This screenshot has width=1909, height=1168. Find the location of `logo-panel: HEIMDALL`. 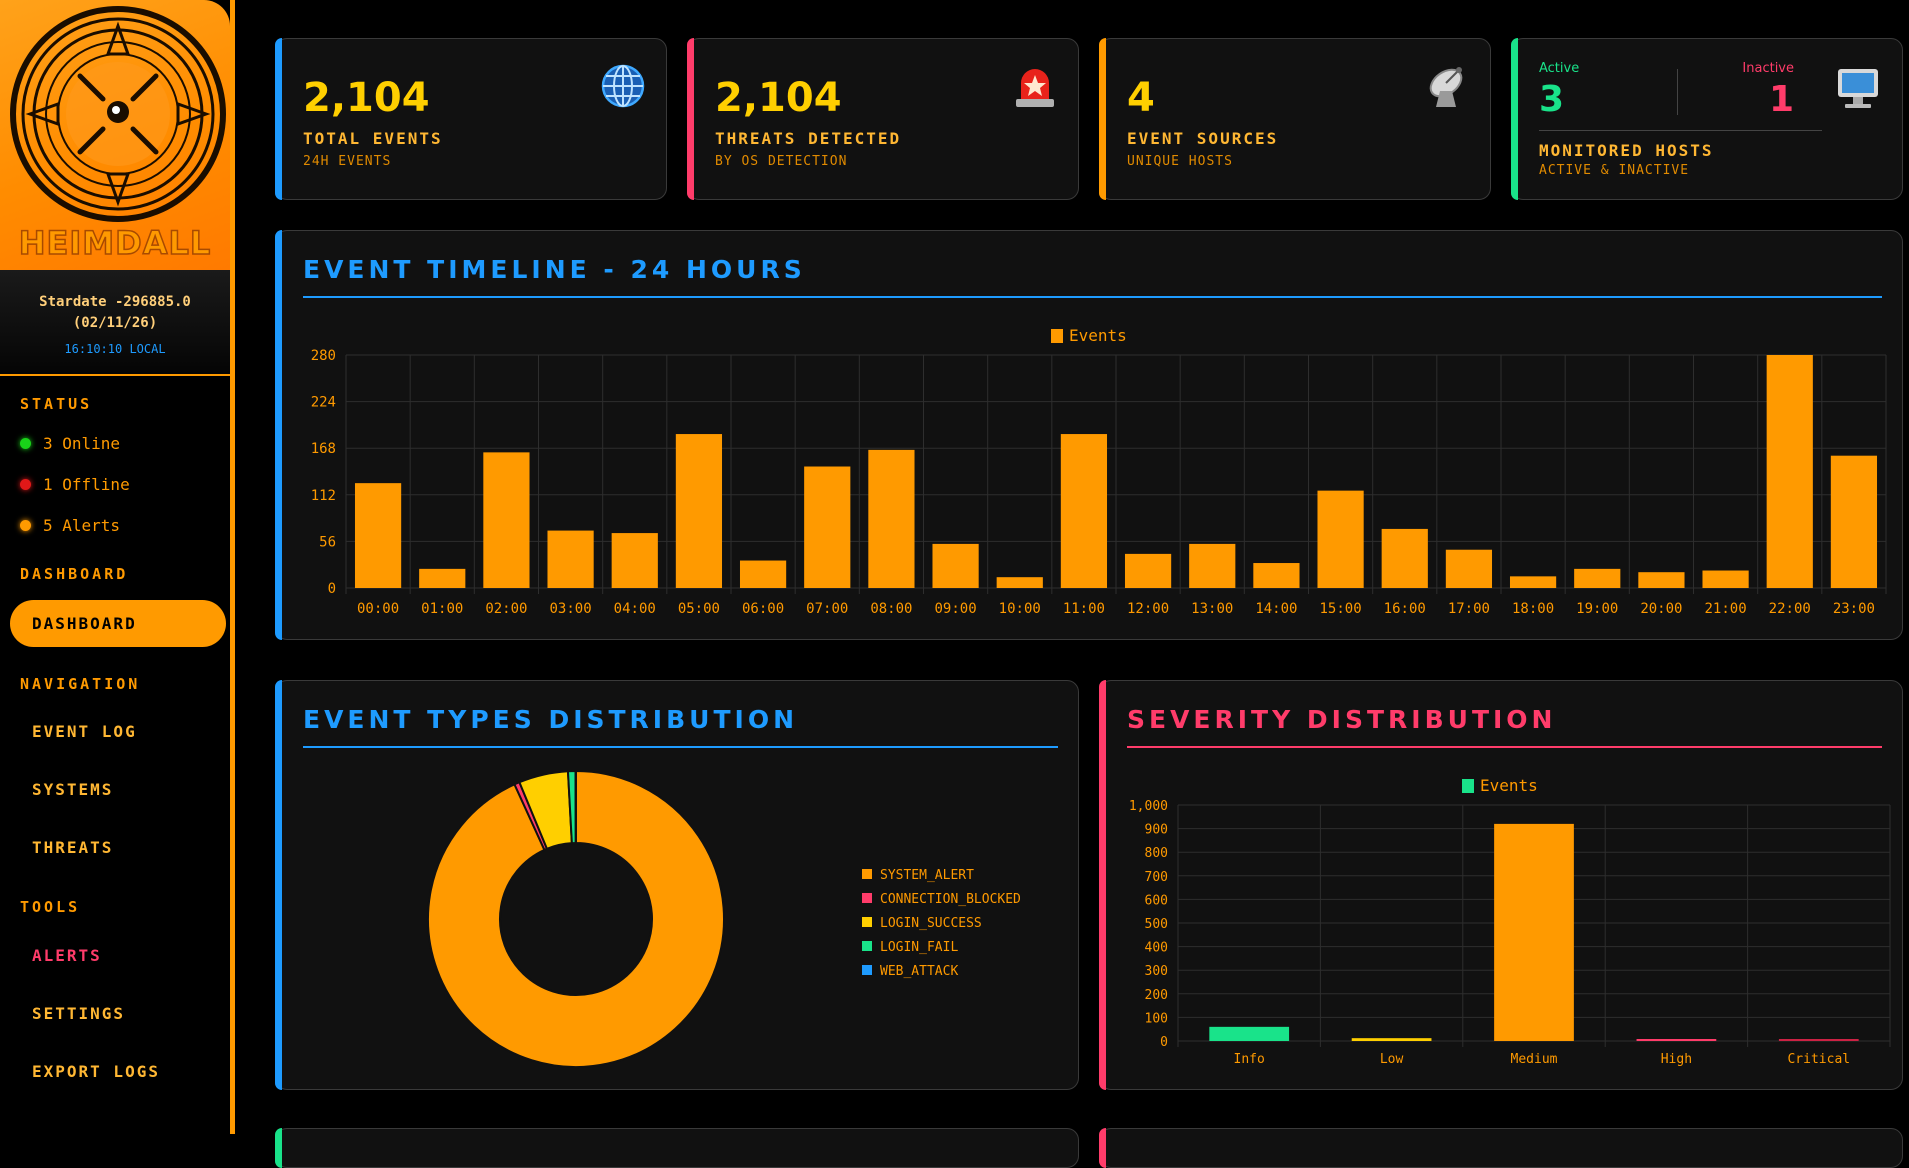

logo-panel: HEIMDALL is located at coordinates (115, 135).